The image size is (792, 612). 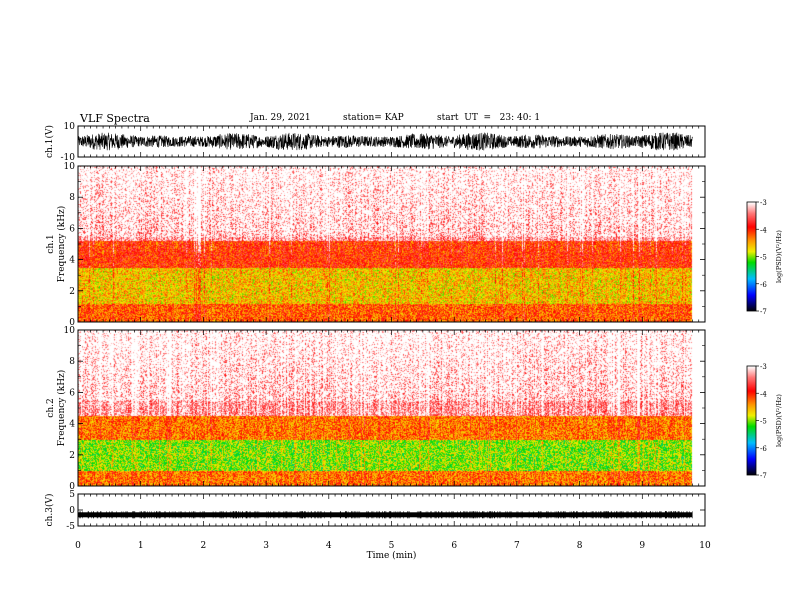 I want to click on x-tick-label: 1, so click(x=141, y=546).